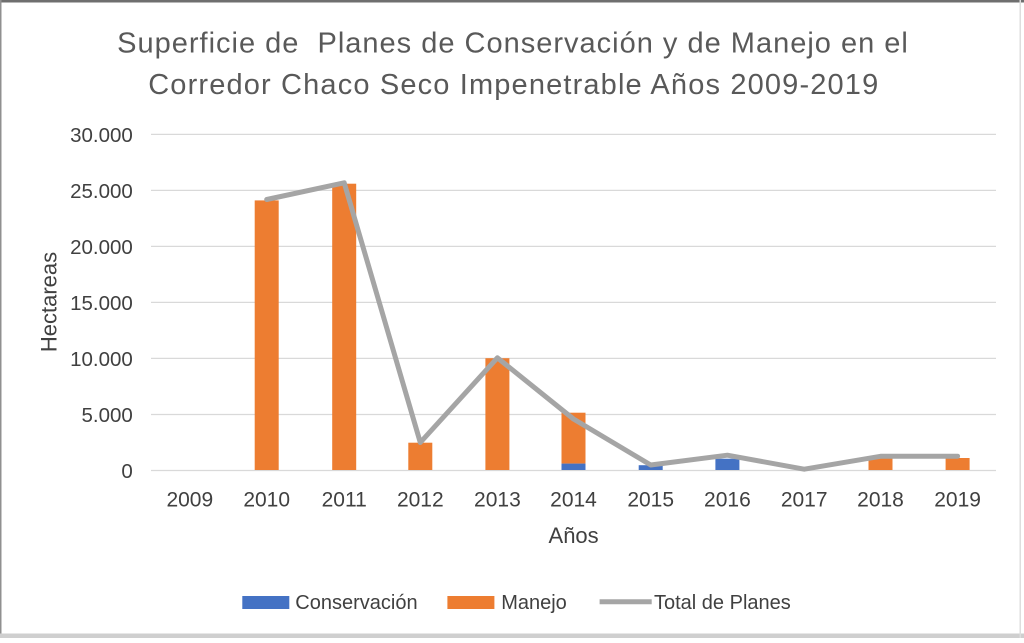 This screenshot has width=1024, height=643. I want to click on svg-text: 2014, so click(573, 500).